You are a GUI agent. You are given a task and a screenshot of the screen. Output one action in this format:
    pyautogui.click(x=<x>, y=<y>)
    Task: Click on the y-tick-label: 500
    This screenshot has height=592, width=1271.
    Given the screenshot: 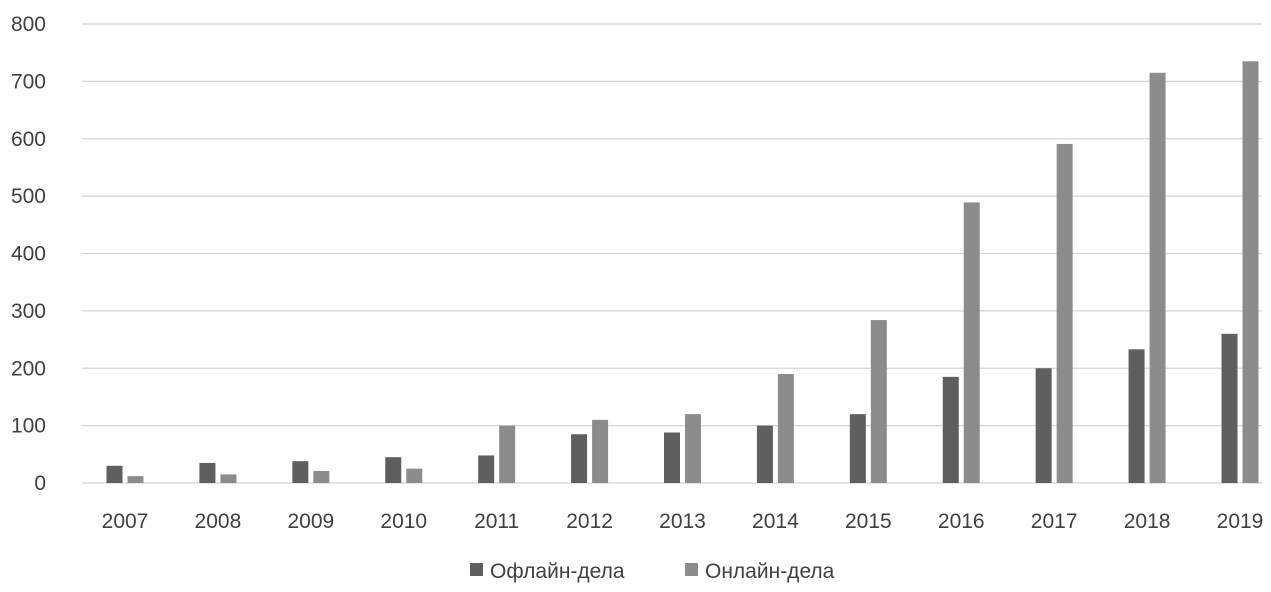 What is the action you would take?
    pyautogui.click(x=28, y=196)
    